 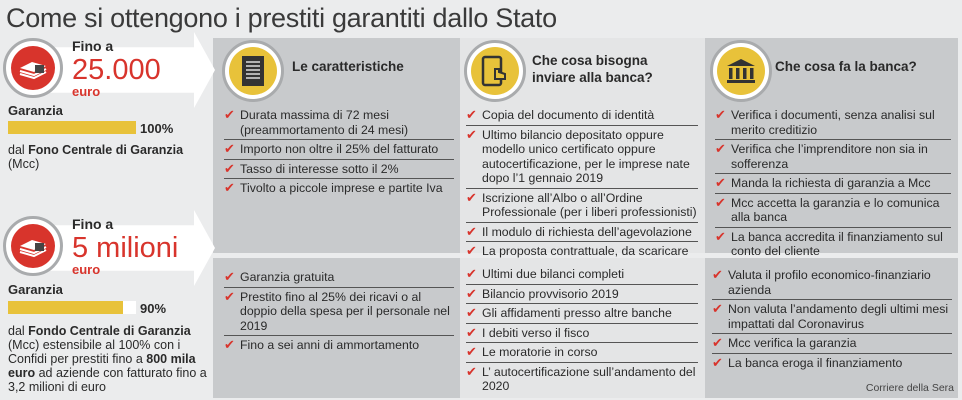 I want to click on tier2-guarantee-bar, so click(x=72, y=307).